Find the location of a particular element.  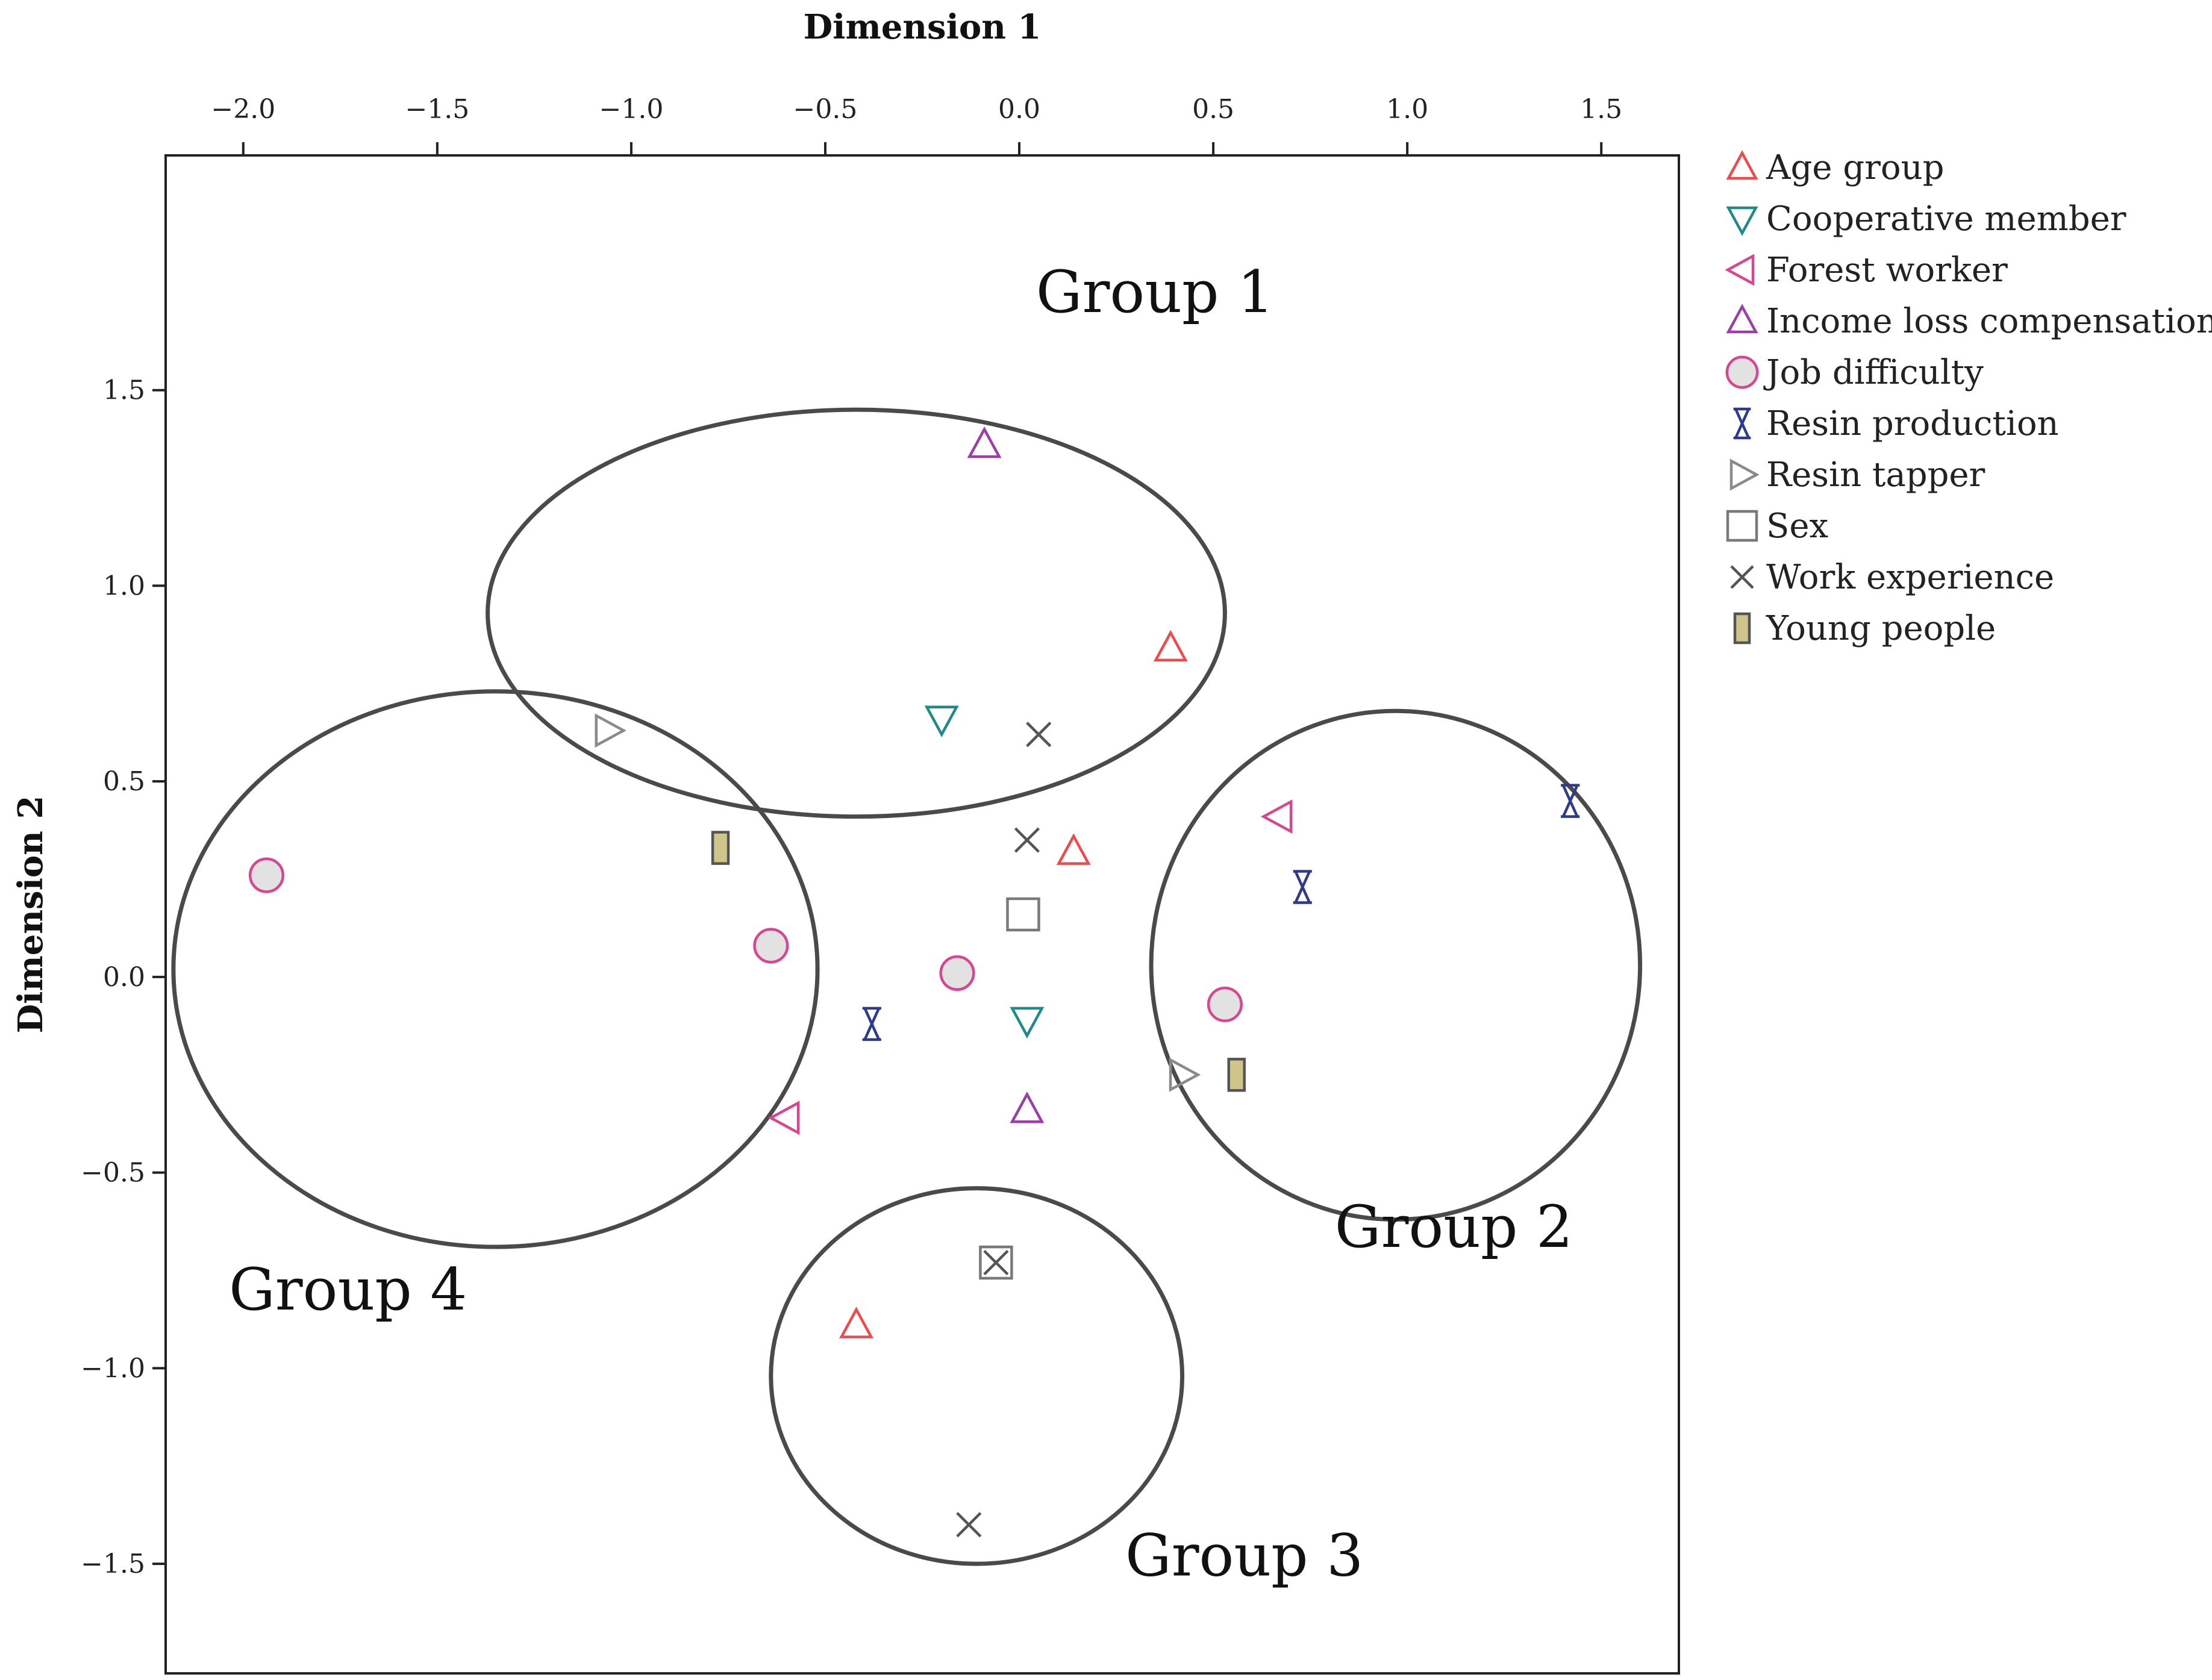

legend-label-work-experience: Work experience is located at coordinates (1910, 577).